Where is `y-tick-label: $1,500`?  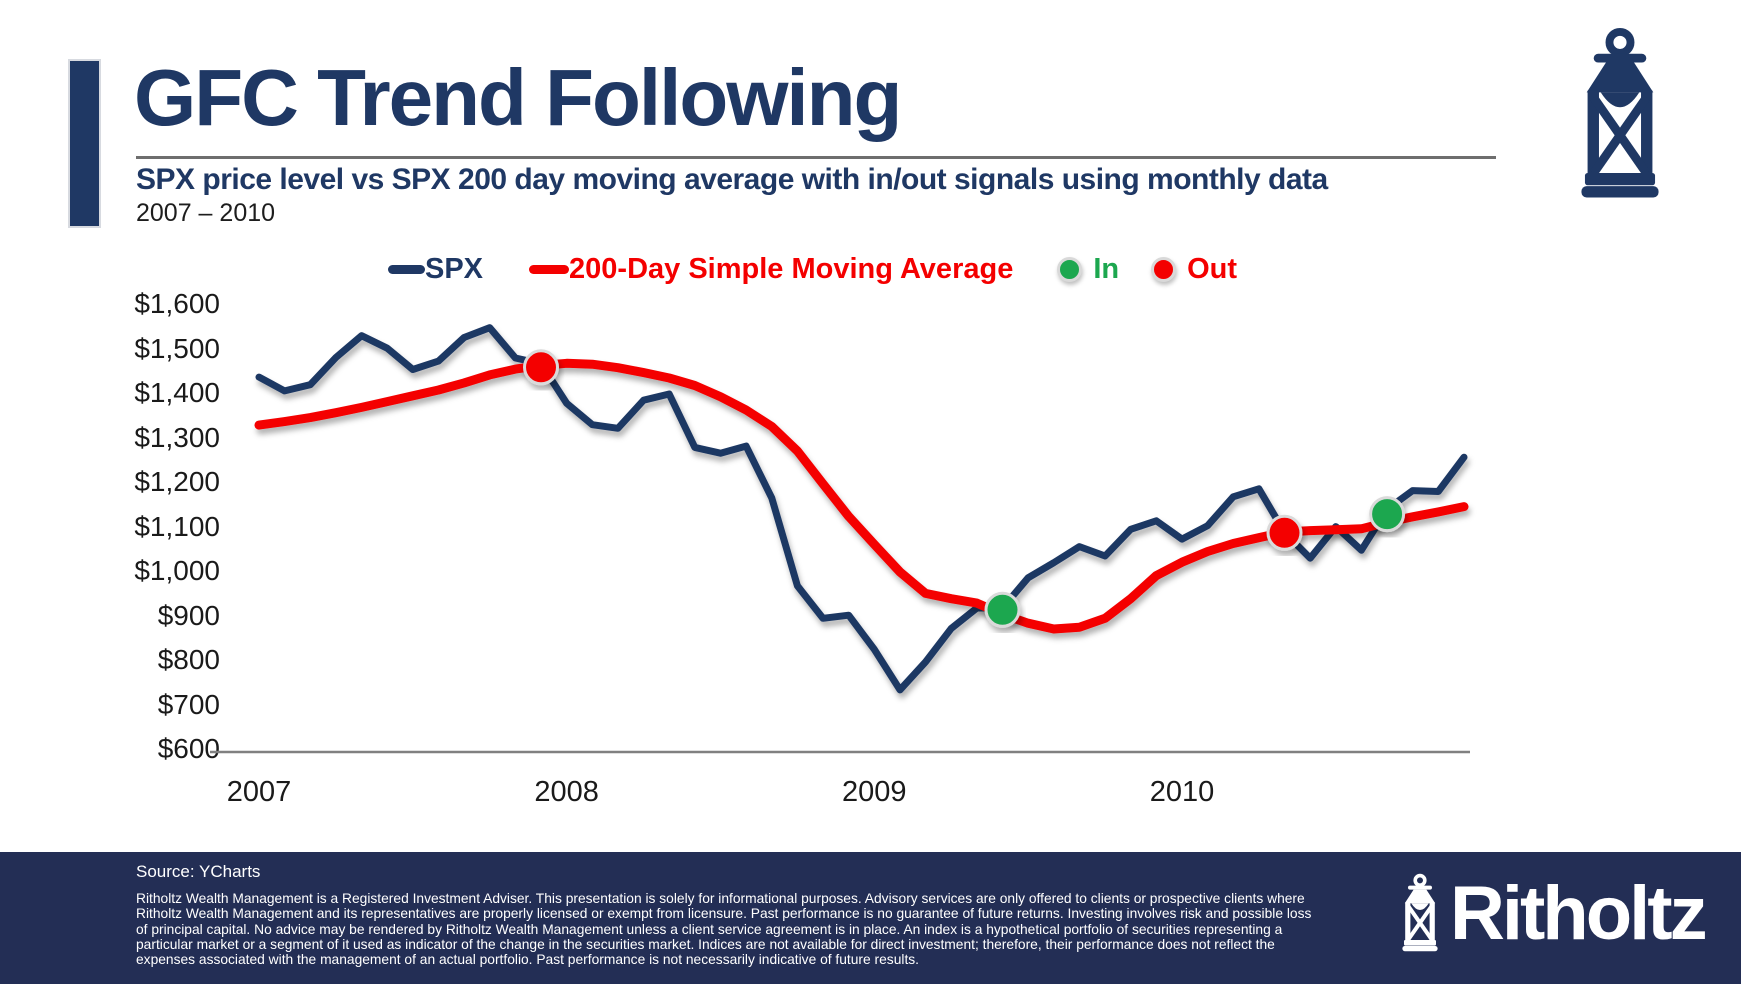
y-tick-label: $1,500 is located at coordinates (177, 348).